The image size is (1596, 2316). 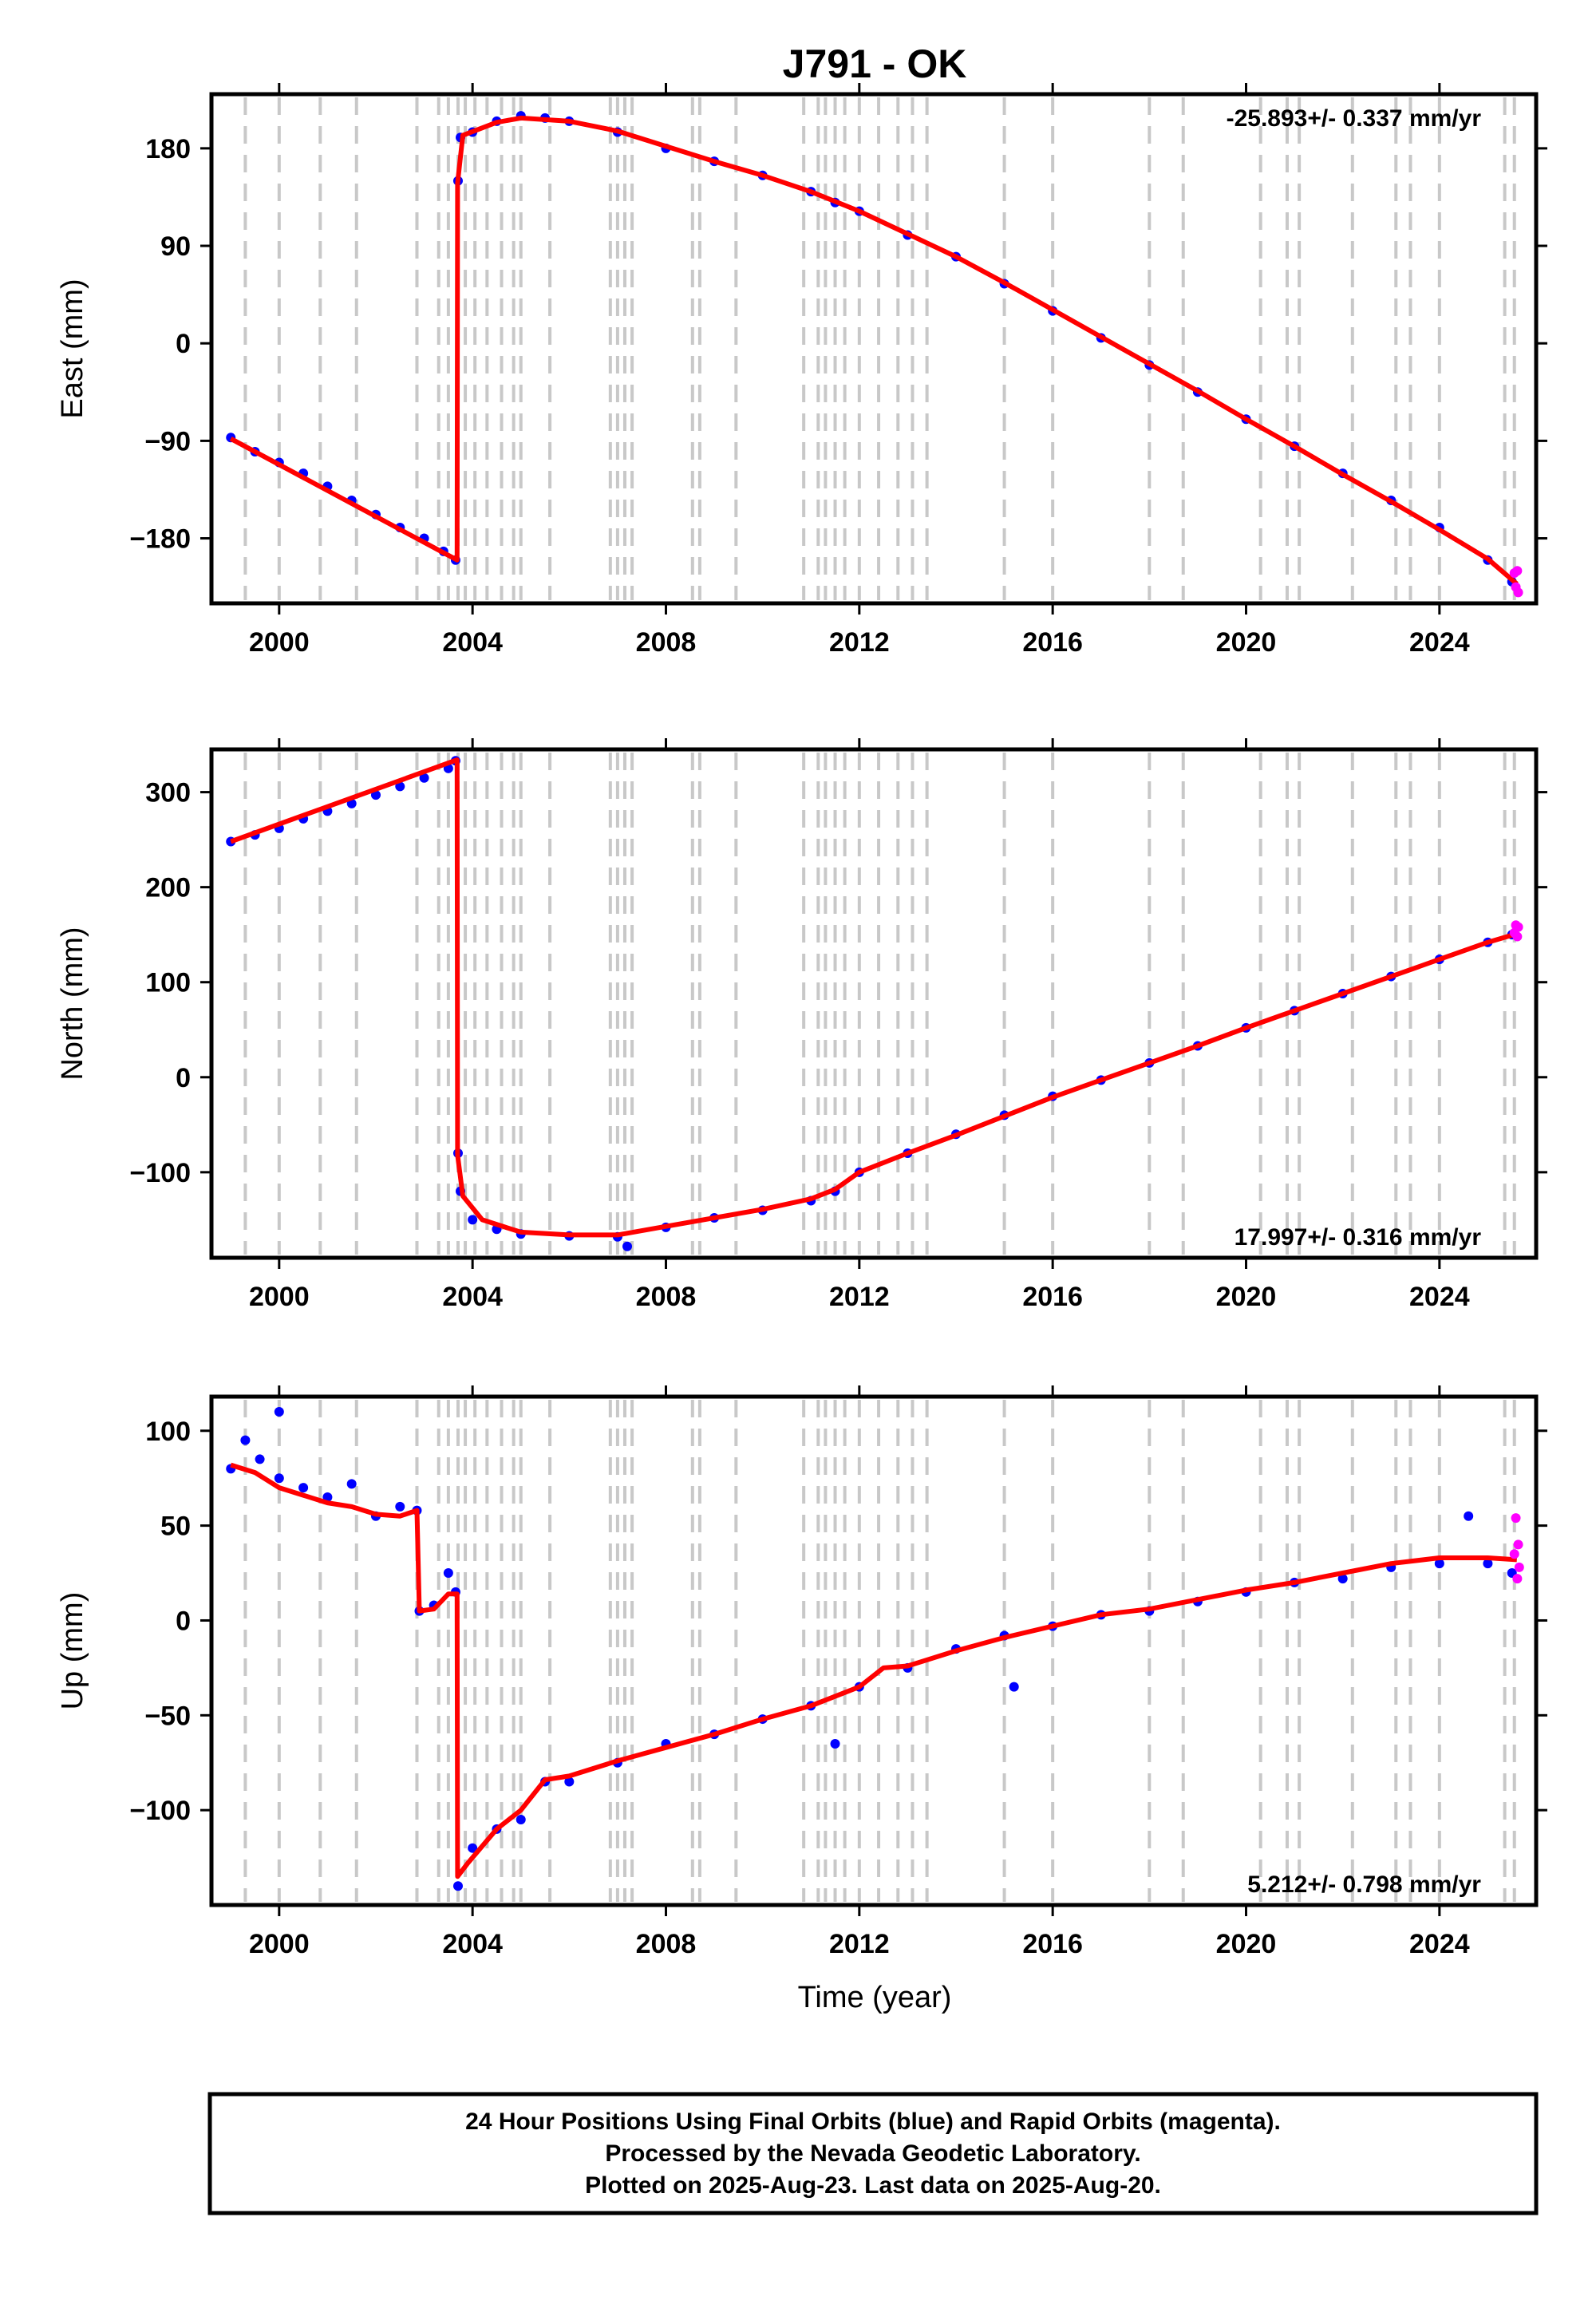 I want to click on velocity-annotation: 17.997+/- 0.316 mm/yr, so click(x=1358, y=1237).